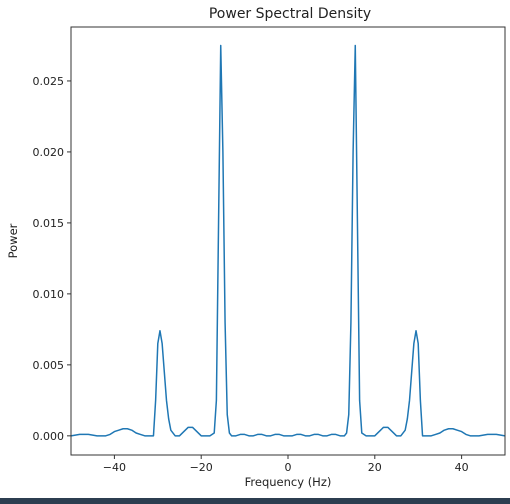  What do you see at coordinates (114, 467) in the screenshot?
I see `x-tick-label: −40` at bounding box center [114, 467].